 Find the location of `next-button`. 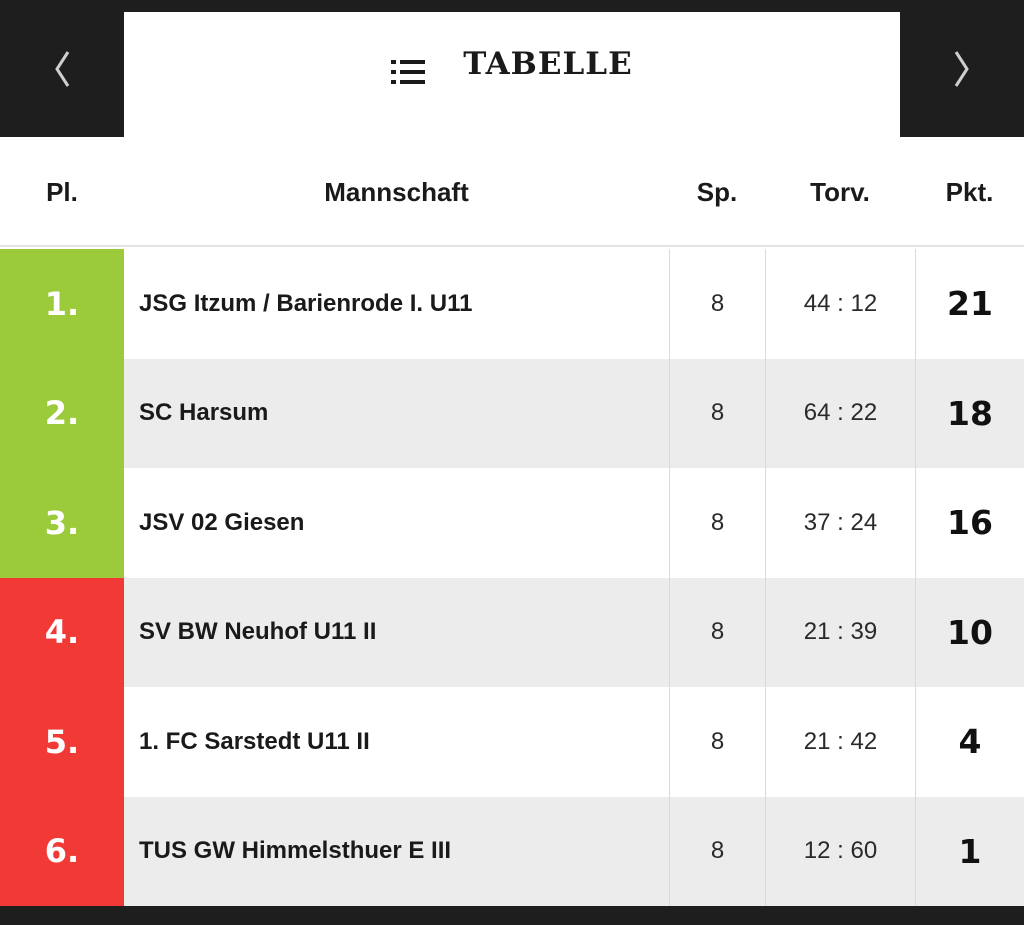

next-button is located at coordinates (962, 68).